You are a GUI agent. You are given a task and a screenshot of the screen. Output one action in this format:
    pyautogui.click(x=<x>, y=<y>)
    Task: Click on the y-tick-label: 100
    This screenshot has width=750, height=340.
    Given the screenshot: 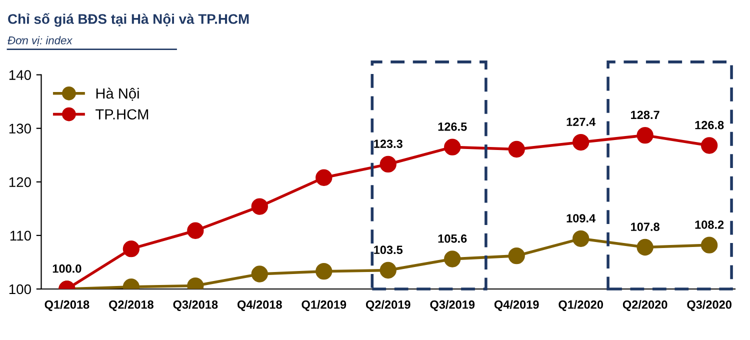 What is the action you would take?
    pyautogui.click(x=20, y=289)
    